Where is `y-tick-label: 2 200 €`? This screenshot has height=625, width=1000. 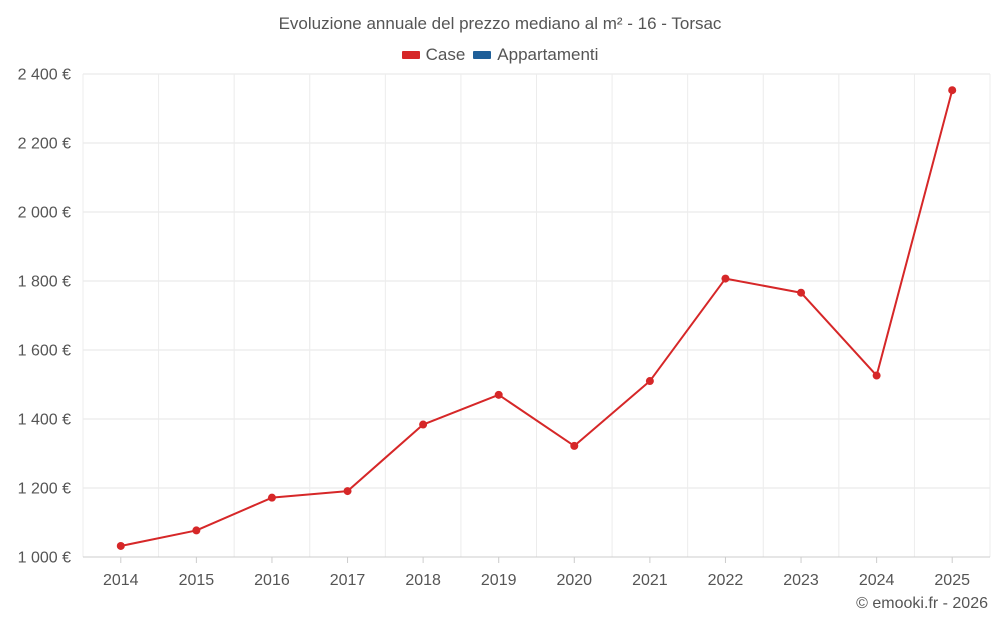
y-tick-label: 2 200 € is located at coordinates (44, 144).